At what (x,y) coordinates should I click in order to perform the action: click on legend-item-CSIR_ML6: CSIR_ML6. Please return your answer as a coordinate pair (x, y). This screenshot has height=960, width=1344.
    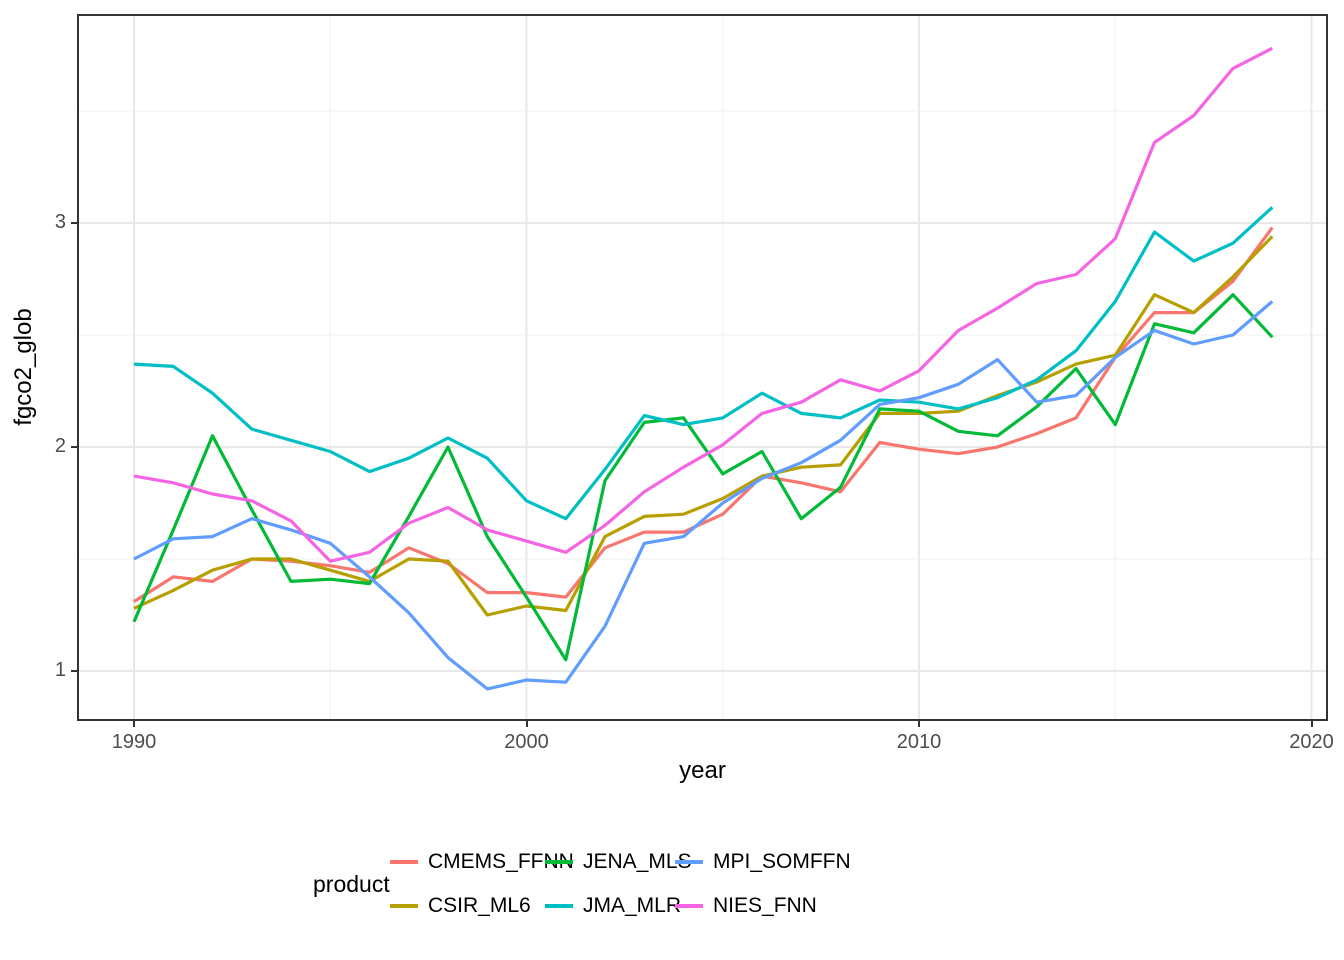
    Looking at the image, I should click on (460, 906).